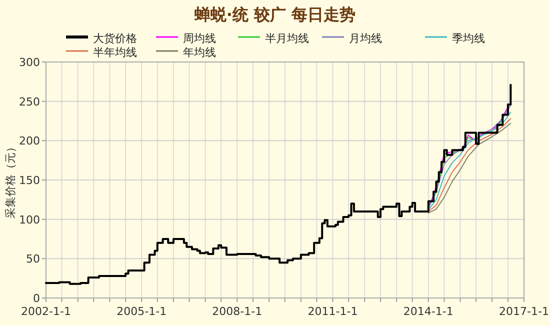 The width and height of the screenshot is (550, 326). Describe the element at coordinates (29, 180) in the screenshot. I see `y-tick-label: 150` at that location.